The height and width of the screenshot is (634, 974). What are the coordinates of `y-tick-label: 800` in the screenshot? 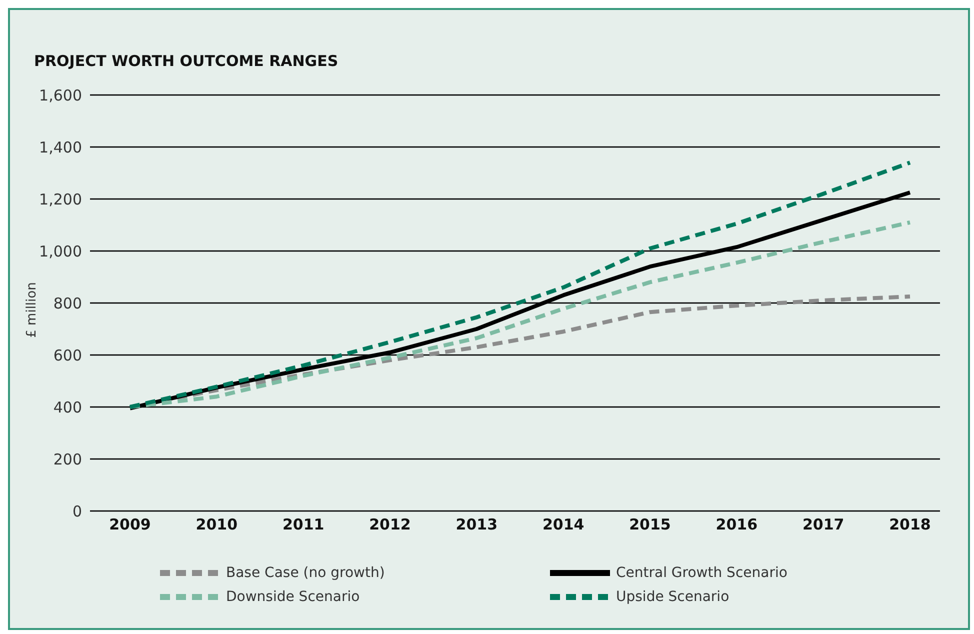 It's located at (67, 303).